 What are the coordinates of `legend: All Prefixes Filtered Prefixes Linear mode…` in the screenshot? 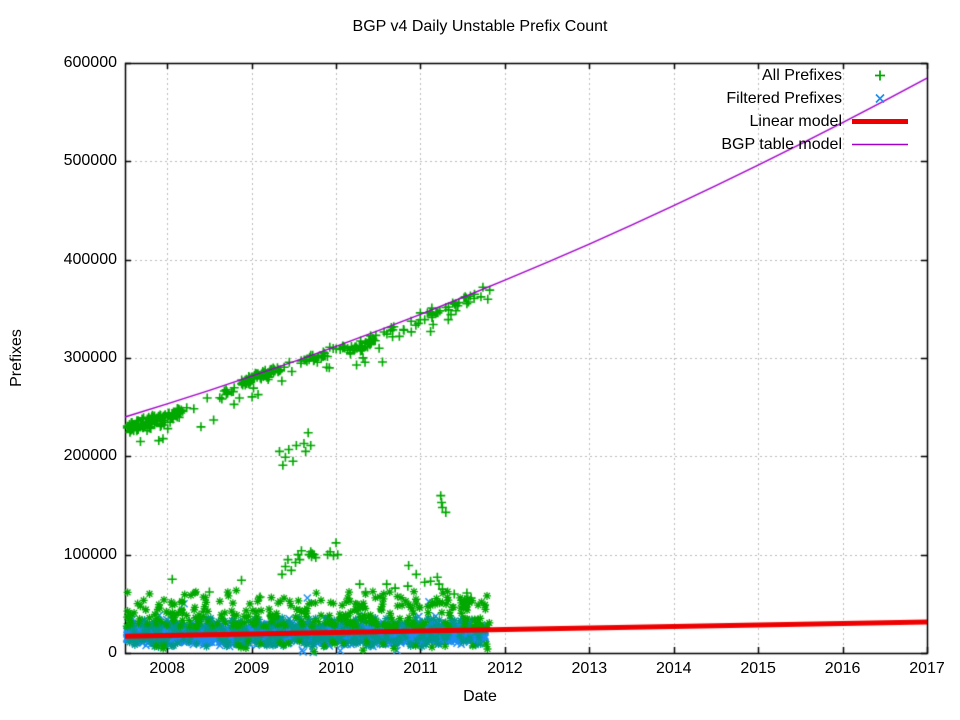 It's located at (816, 110).